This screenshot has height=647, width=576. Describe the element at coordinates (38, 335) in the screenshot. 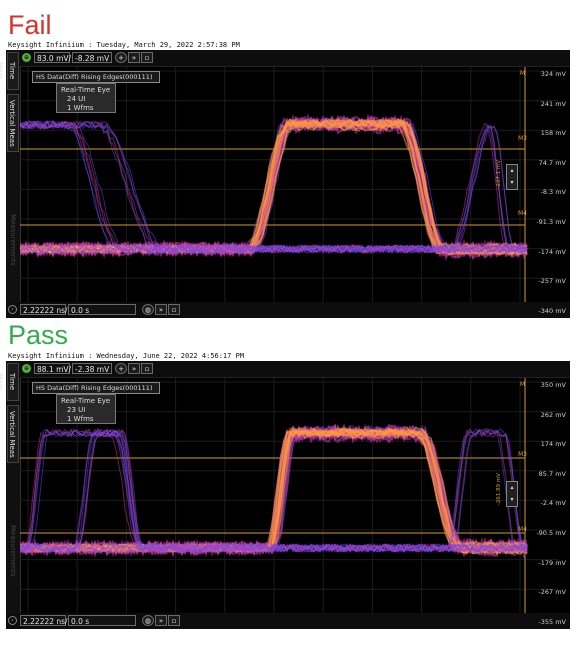

I see `pass-label: Pass` at that location.